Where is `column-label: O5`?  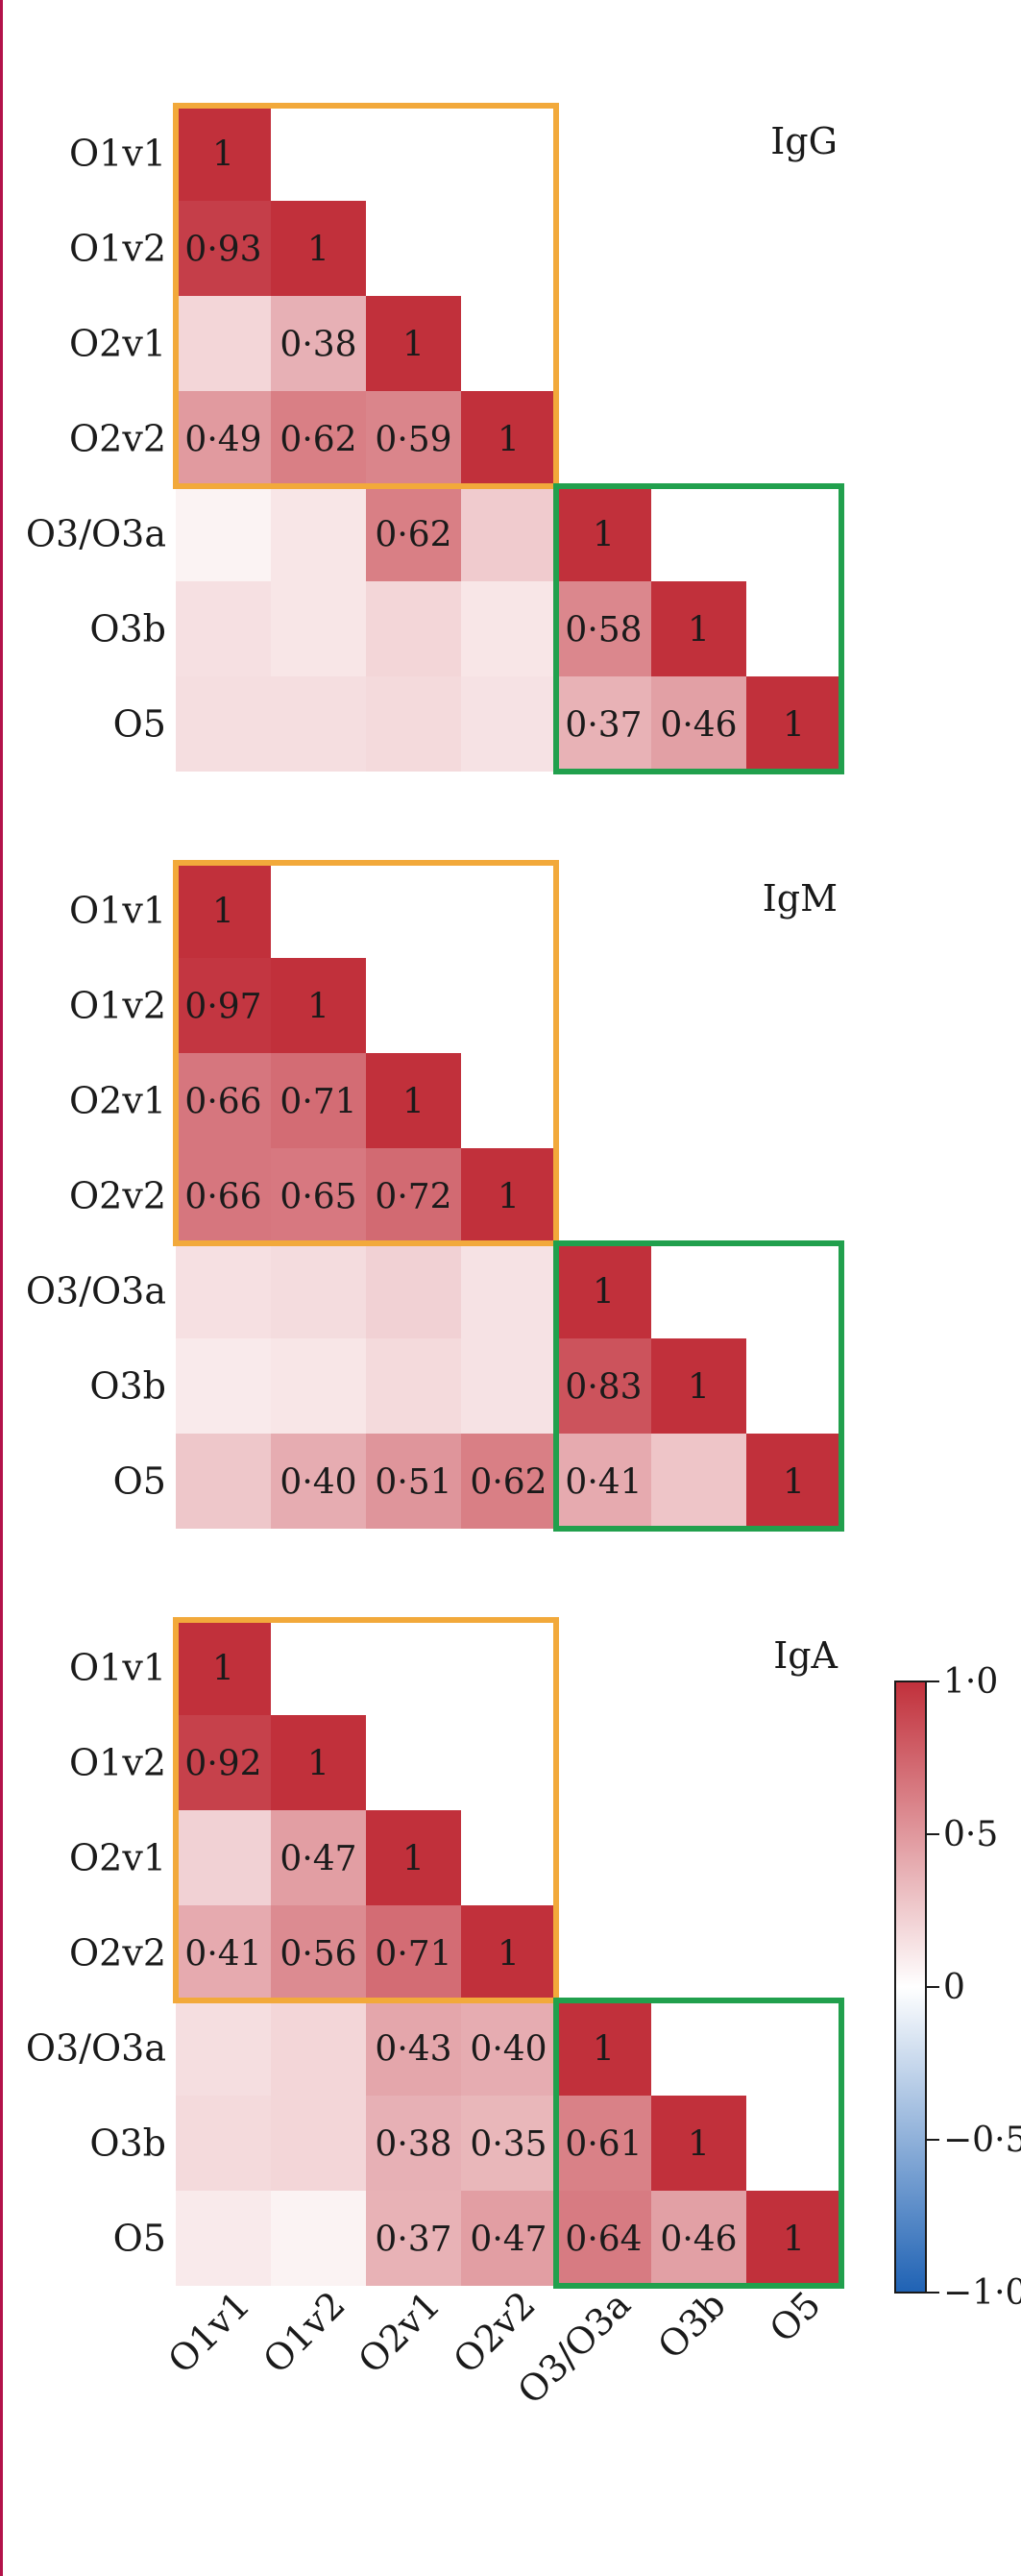
column-label: O5 is located at coordinates (795, 2316).